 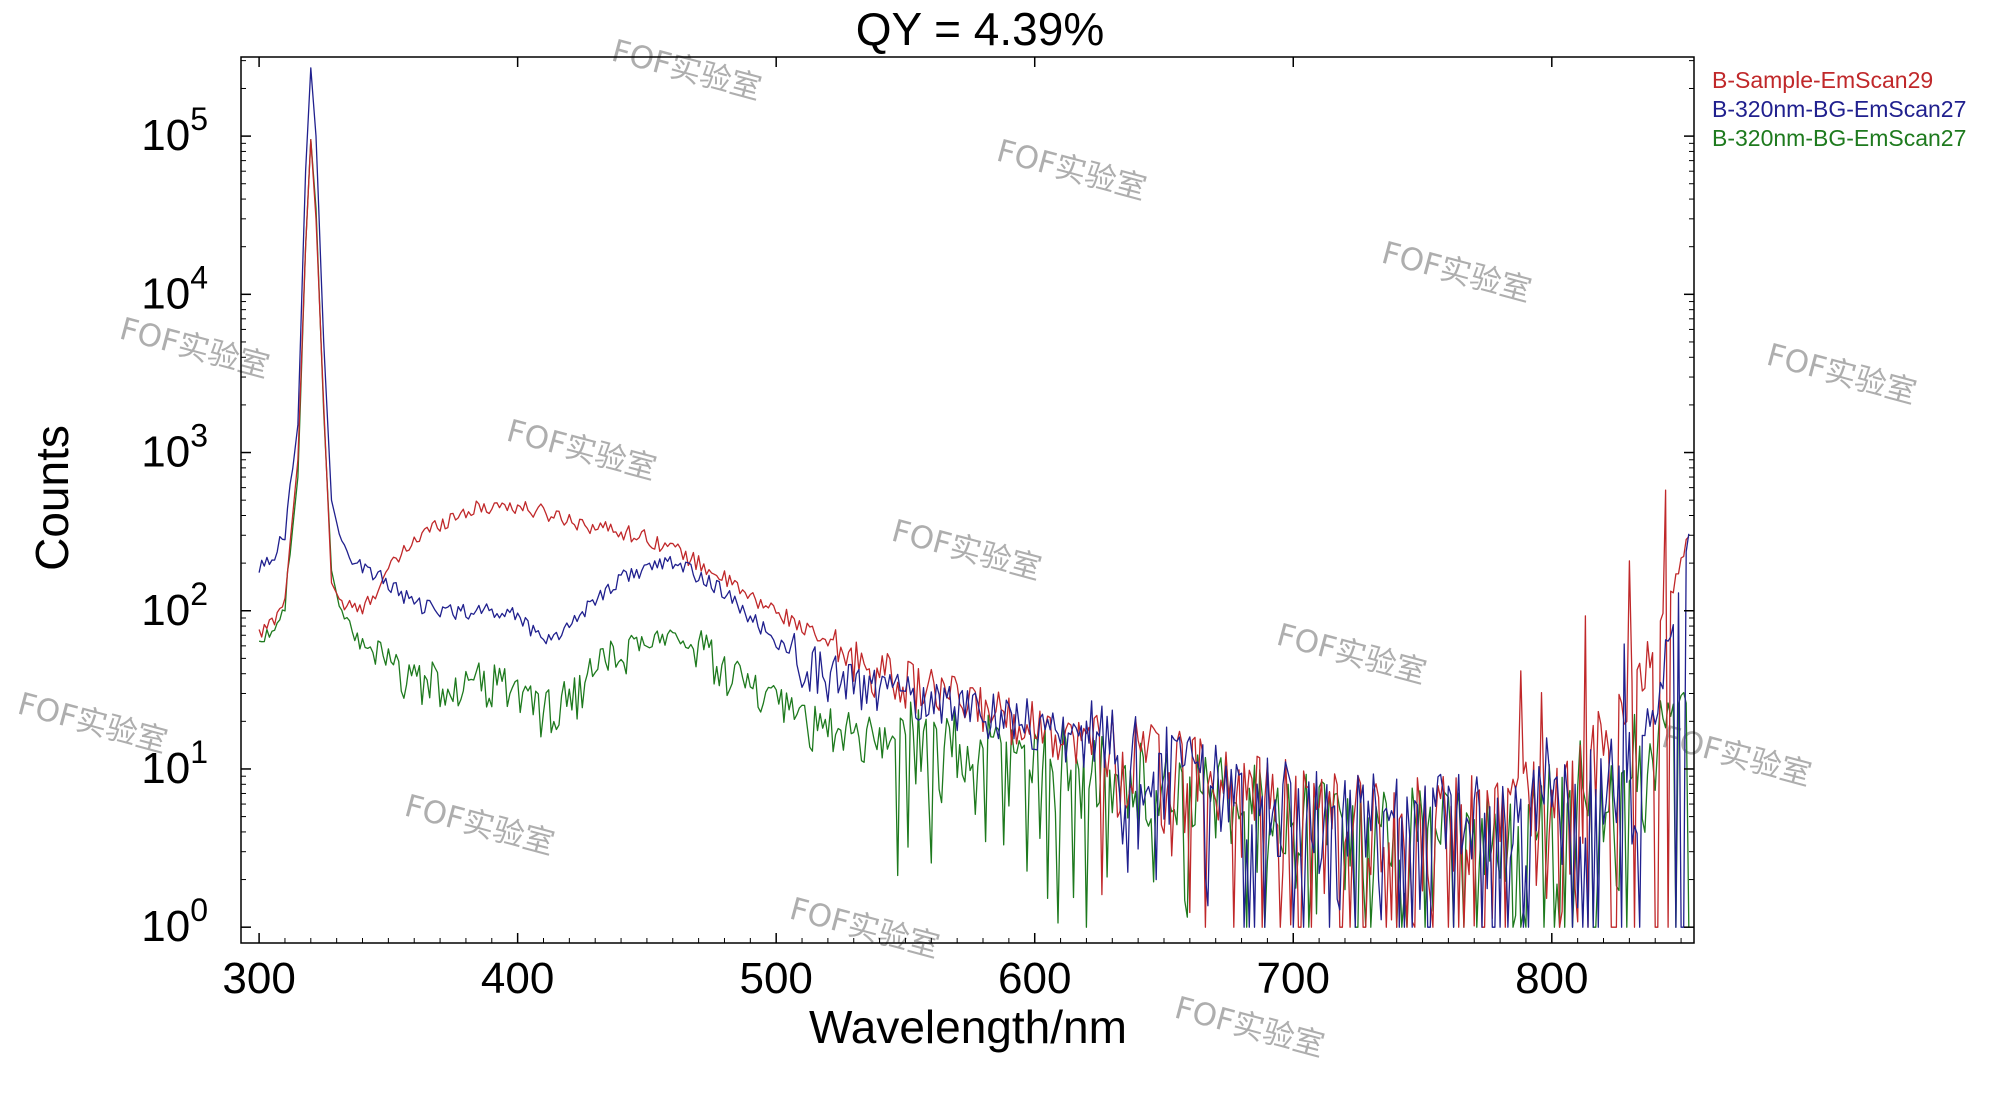 I want to click on legend-entry-bg-blue: B-320nm-BG-EmScan27, so click(x=1839, y=109).